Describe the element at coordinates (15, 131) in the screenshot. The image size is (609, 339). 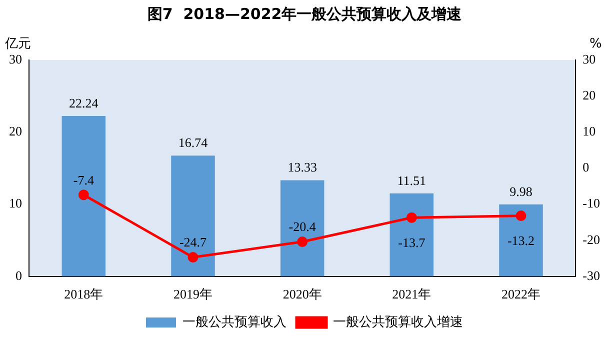
I see `y-tick-label: 20` at that location.